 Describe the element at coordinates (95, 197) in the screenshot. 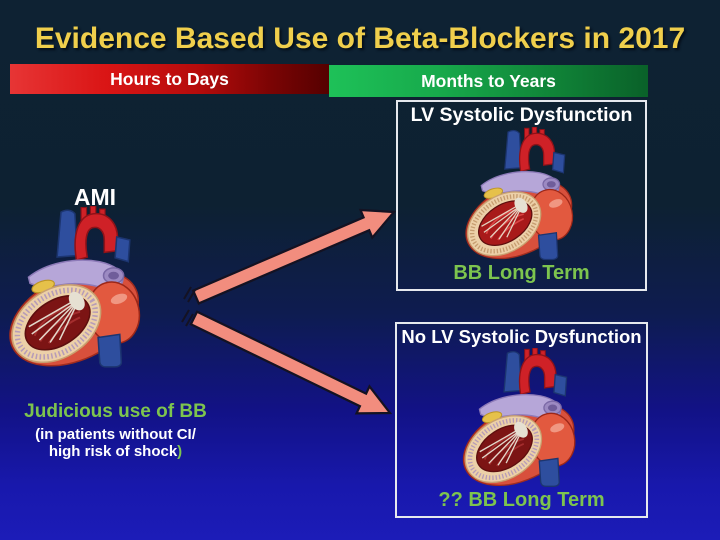

I see `ami-label: AMI` at that location.